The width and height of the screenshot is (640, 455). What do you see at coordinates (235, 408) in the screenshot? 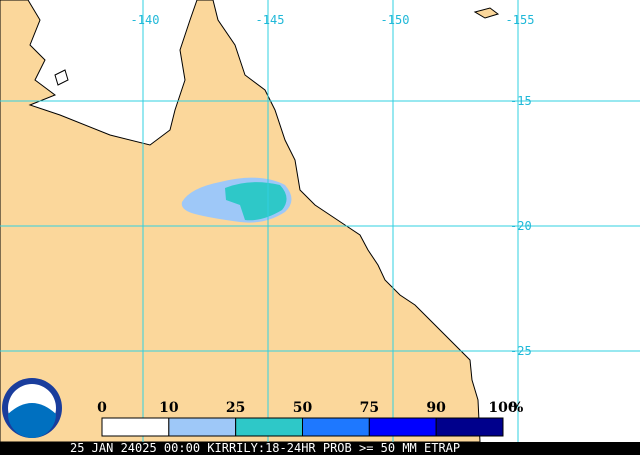
I see `legend-label: 25` at bounding box center [235, 408].